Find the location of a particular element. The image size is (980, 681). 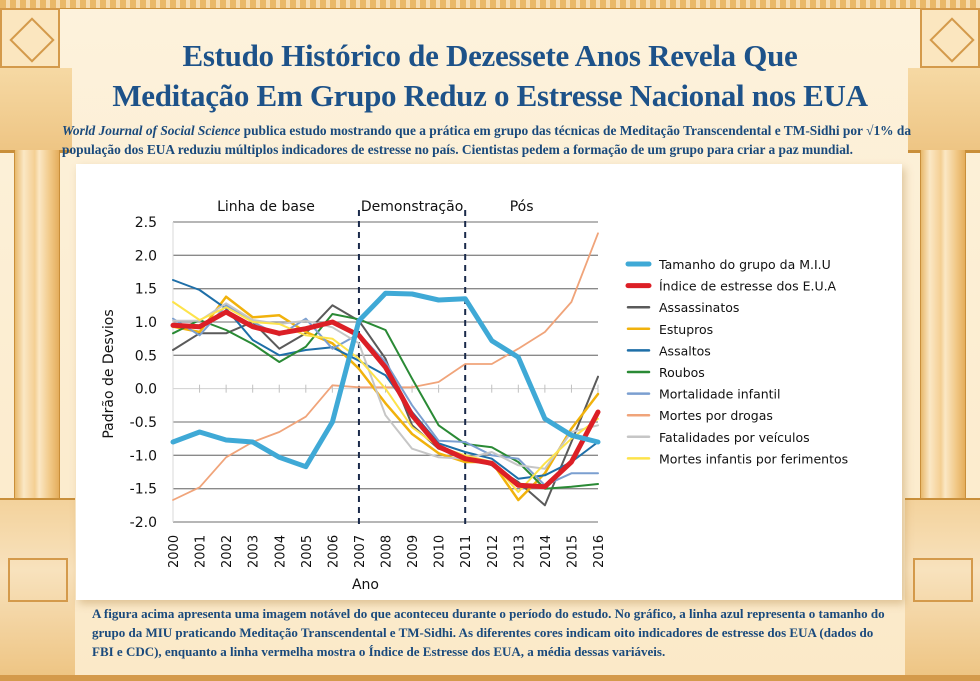

x-axis-label: Ano is located at coordinates (365, 585).